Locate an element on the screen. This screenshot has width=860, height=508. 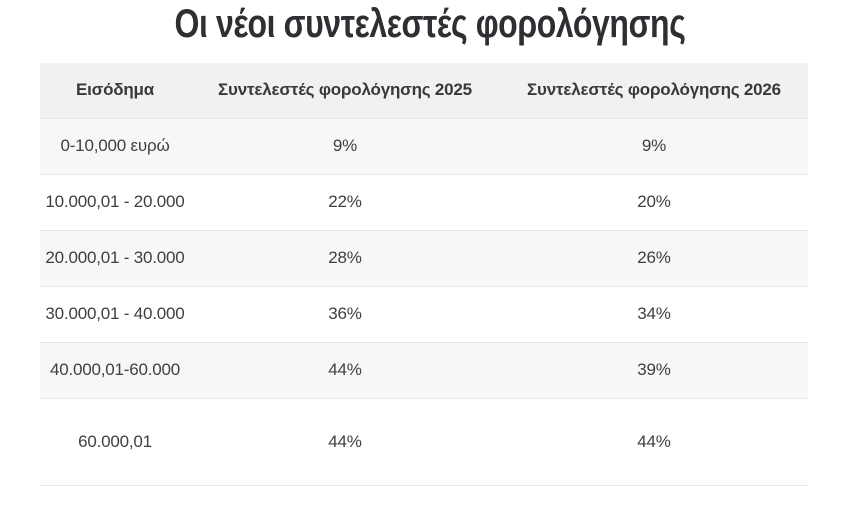
income-column-header: Εισόδημα is located at coordinates (115, 91).